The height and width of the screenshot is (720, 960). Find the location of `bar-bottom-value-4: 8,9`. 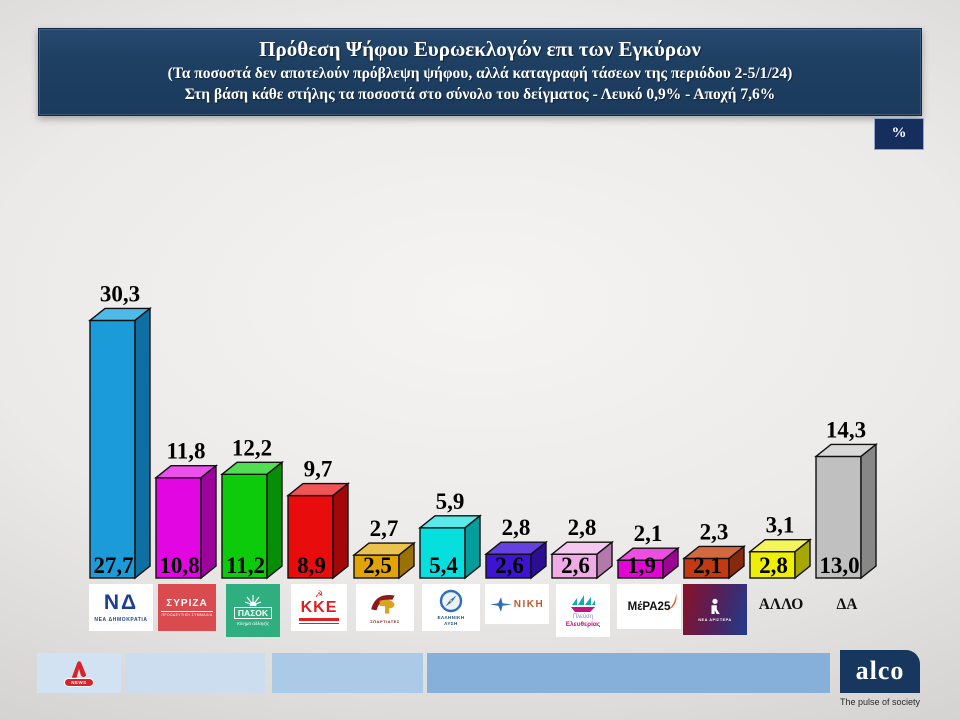

bar-bottom-value-4: 8,9 is located at coordinates (311, 565).